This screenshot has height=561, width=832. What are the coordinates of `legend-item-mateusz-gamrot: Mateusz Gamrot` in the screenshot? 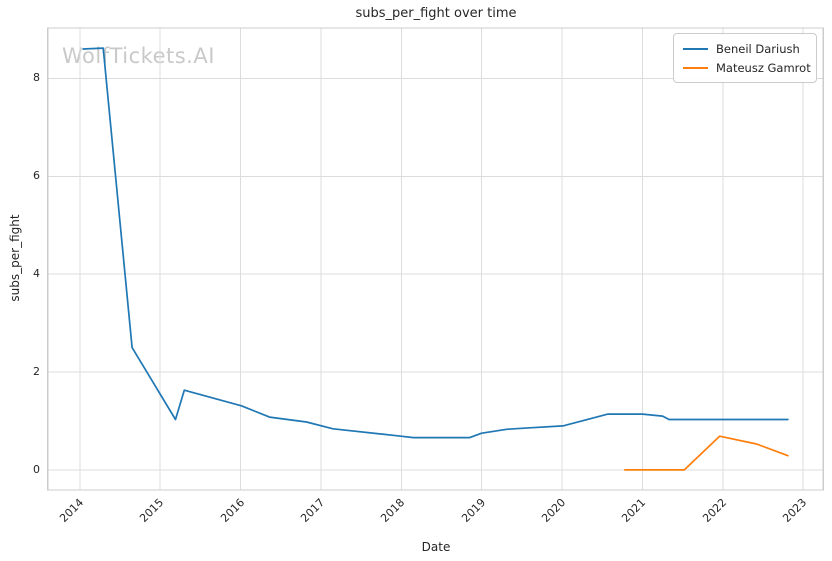 It's located at (747, 67).